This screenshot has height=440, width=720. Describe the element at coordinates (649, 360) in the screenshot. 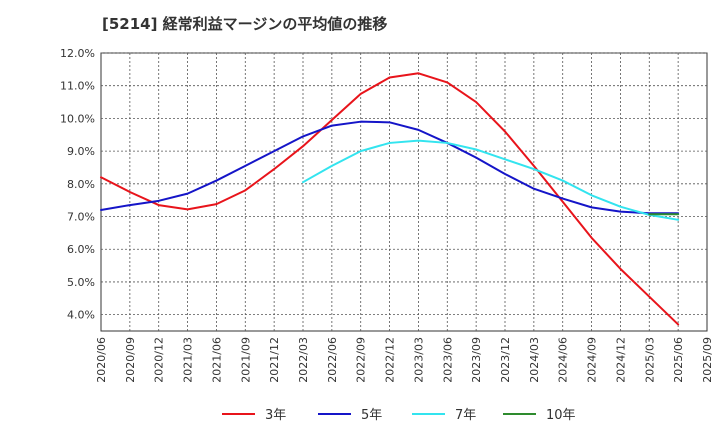

I see `x-tick-label: 2025/03` at that location.